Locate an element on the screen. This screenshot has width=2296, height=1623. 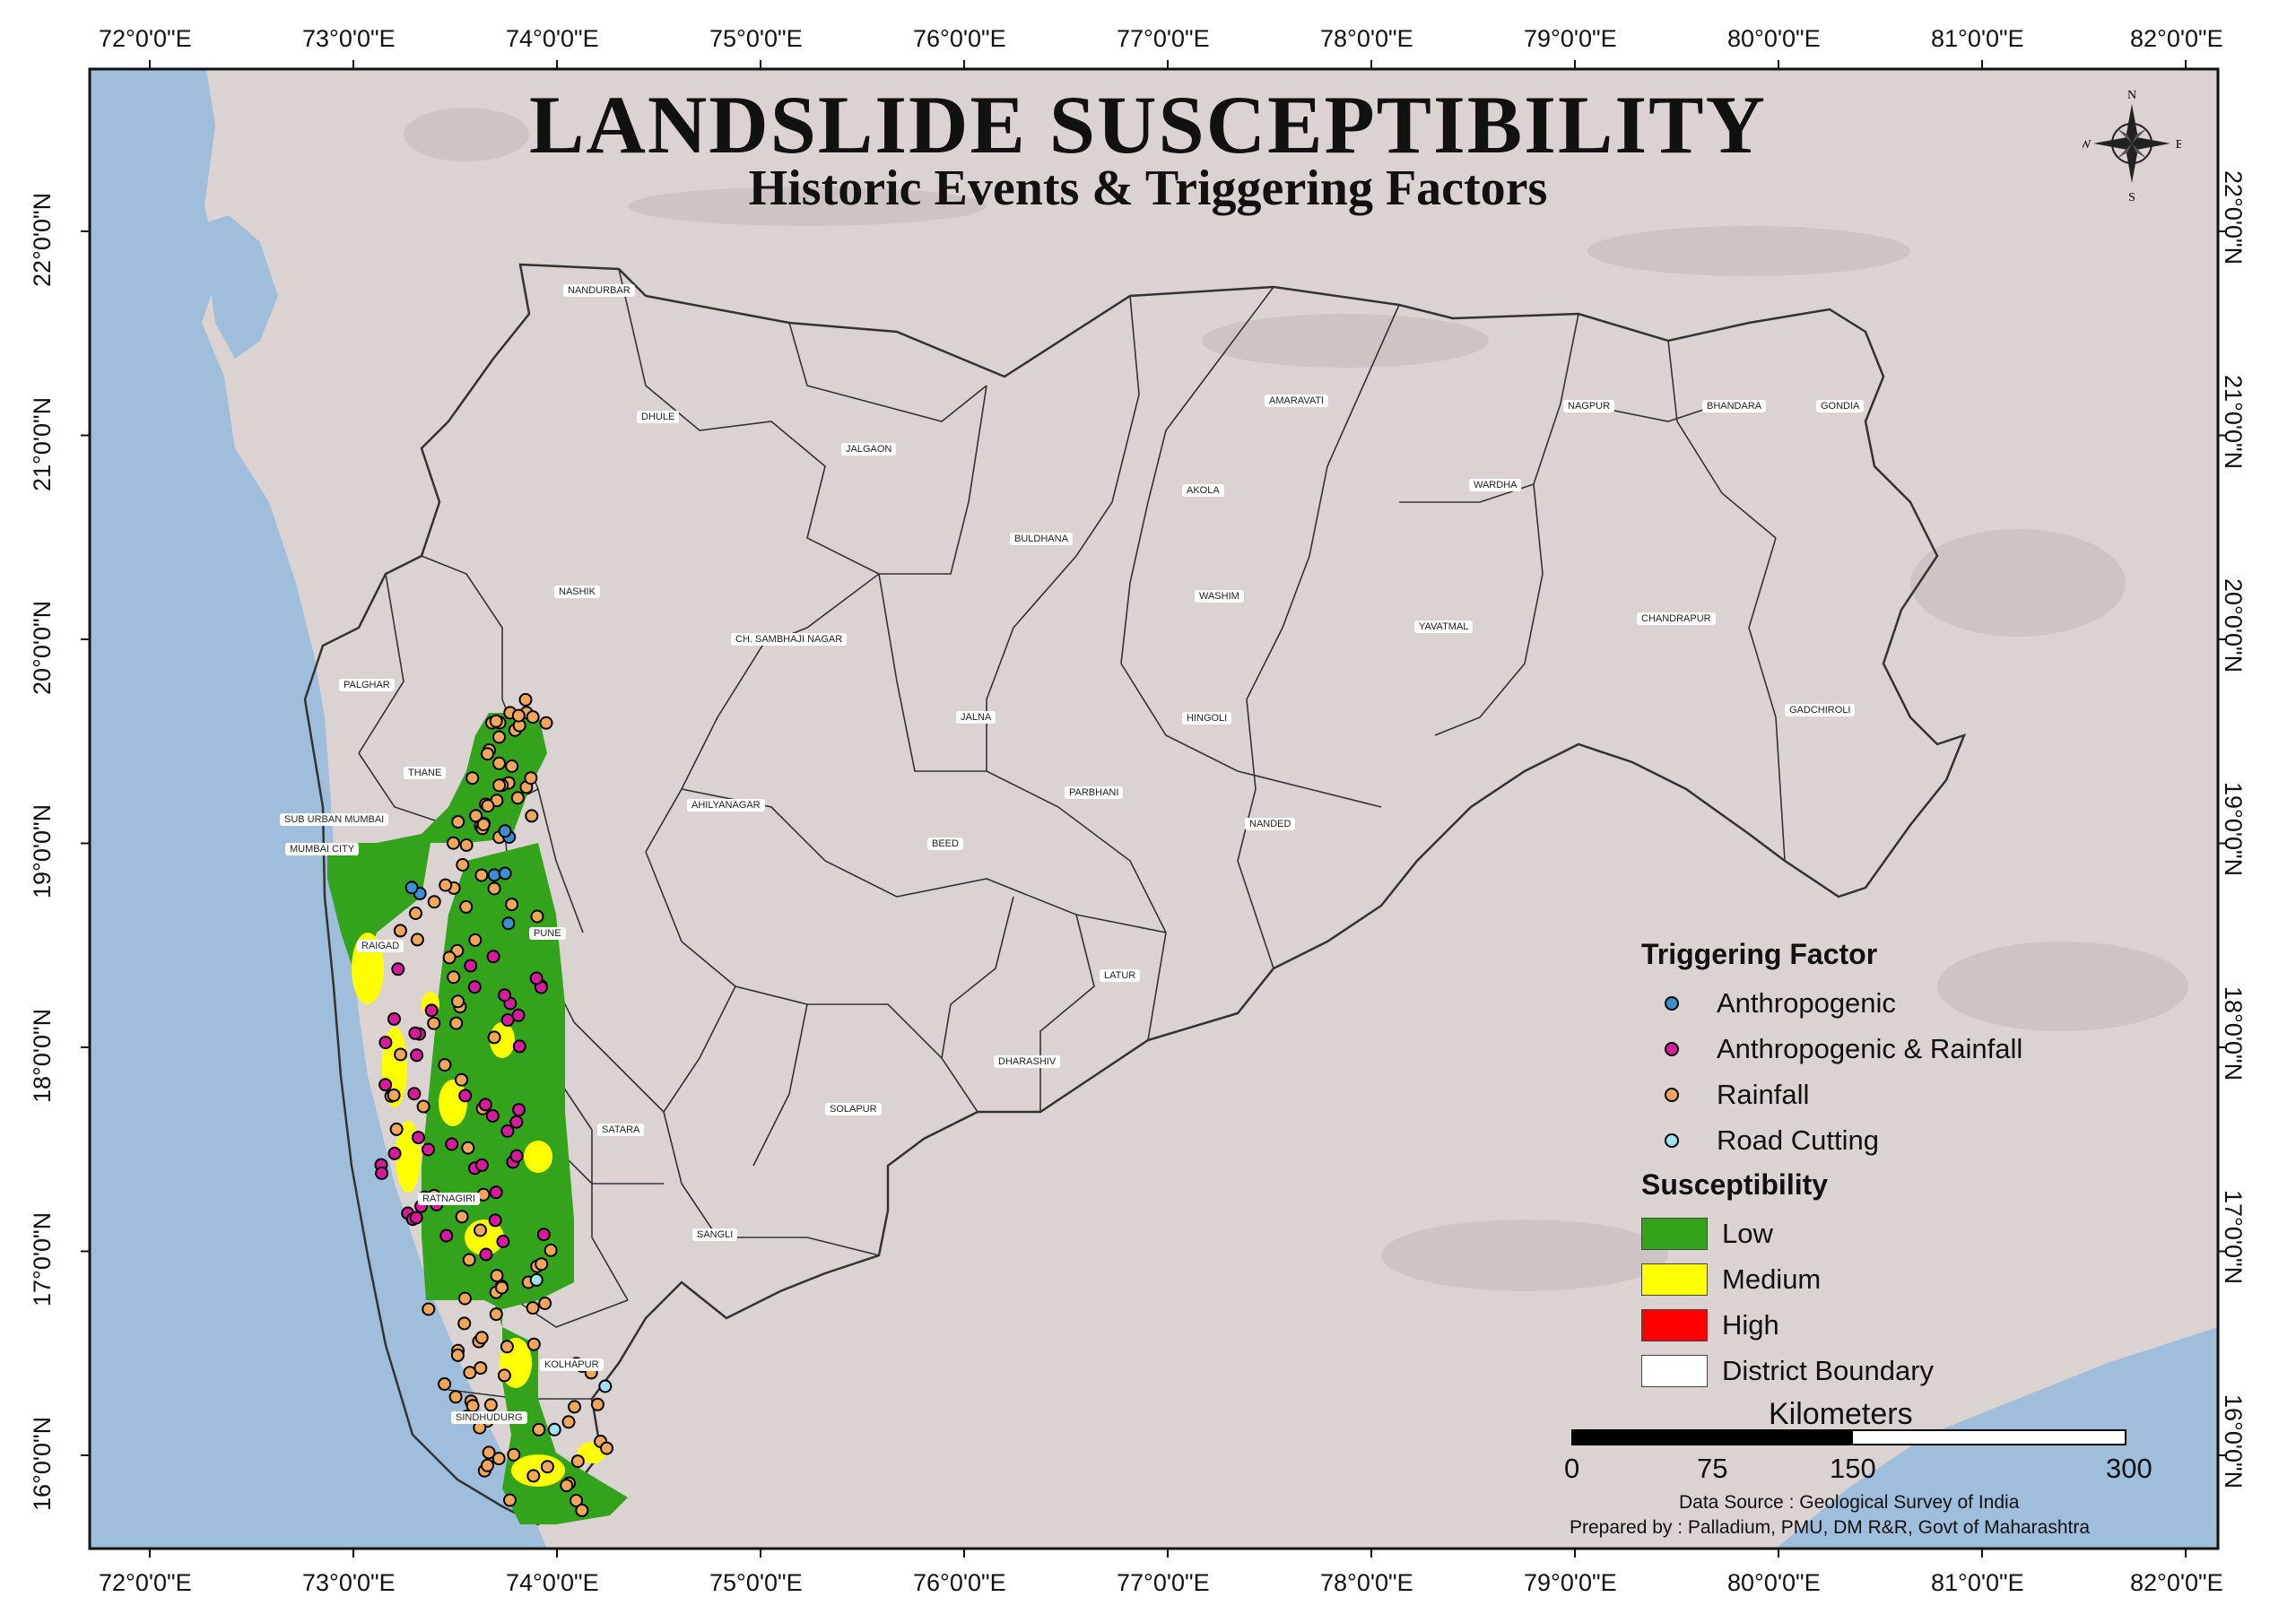
compass-e: E is located at coordinates (2178, 145).